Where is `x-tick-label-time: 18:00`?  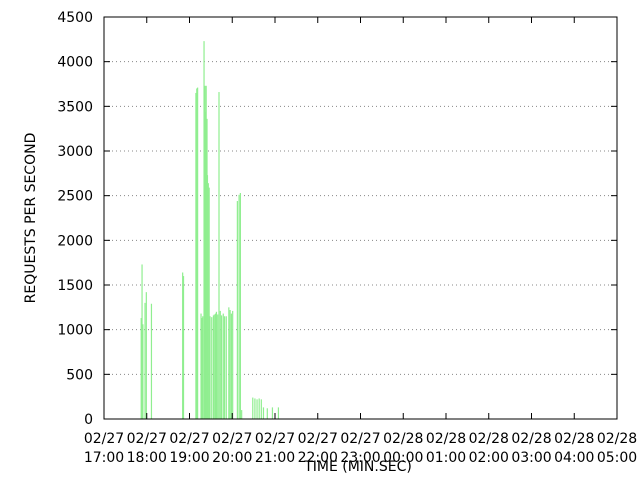
x-tick-label-time: 18:00 is located at coordinates (147, 458).